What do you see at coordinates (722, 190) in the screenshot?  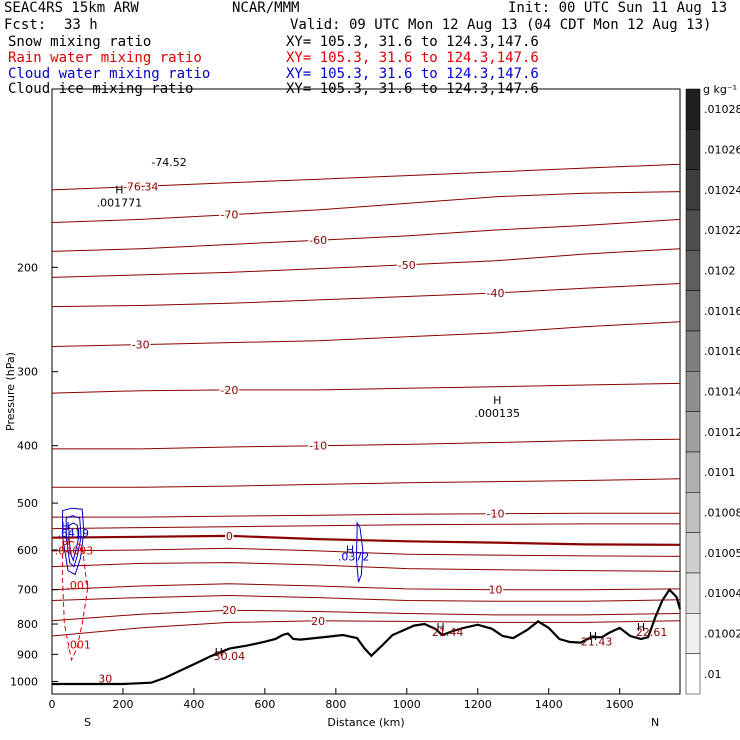 I see `colorbar-label: .01024` at bounding box center [722, 190].